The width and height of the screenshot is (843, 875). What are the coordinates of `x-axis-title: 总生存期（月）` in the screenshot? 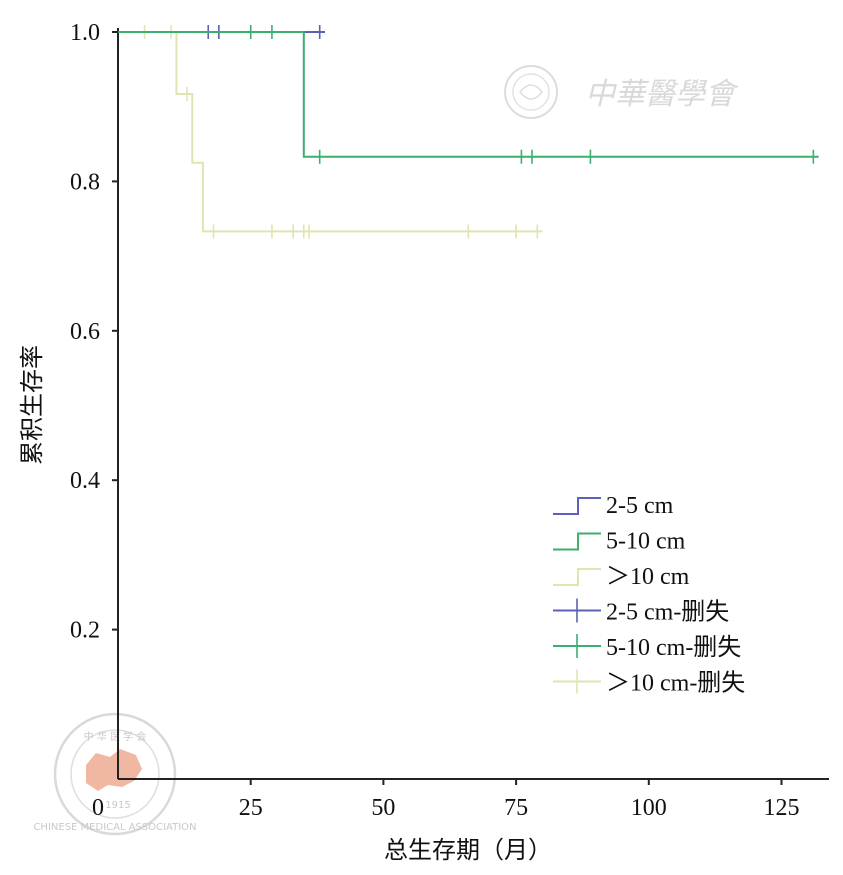 It's located at (468, 850).